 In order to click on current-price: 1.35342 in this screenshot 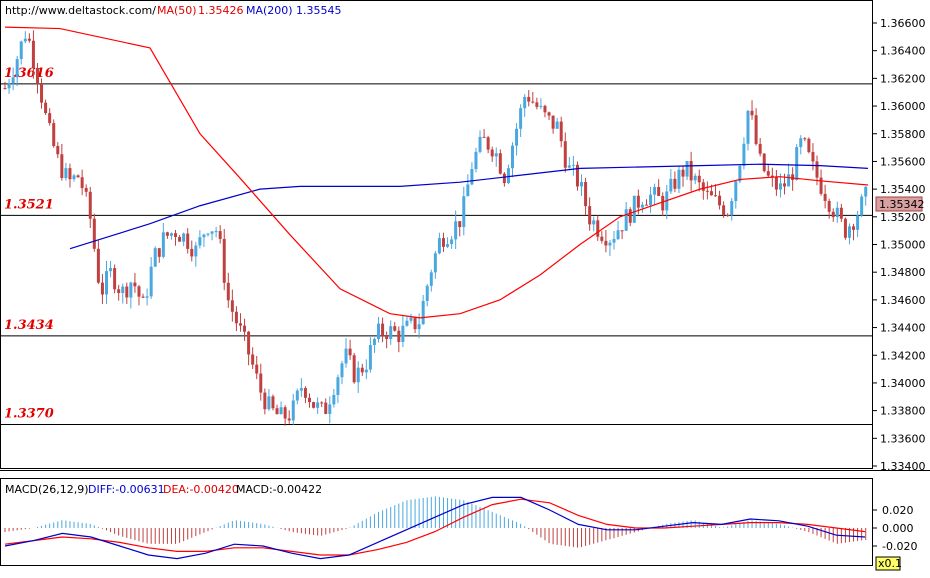, I will do `click(902, 204)`.